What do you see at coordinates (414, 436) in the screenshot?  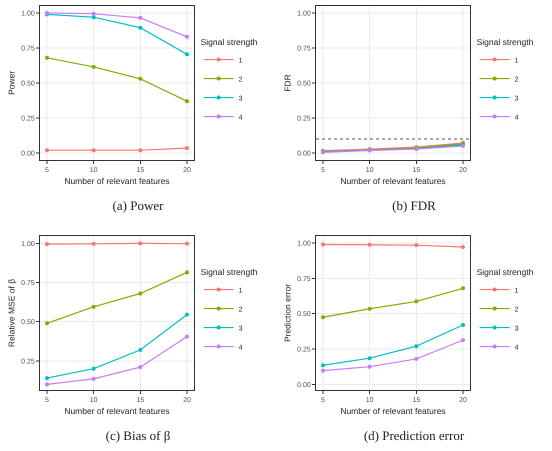 I see `text: (d) Prediction error` at bounding box center [414, 436].